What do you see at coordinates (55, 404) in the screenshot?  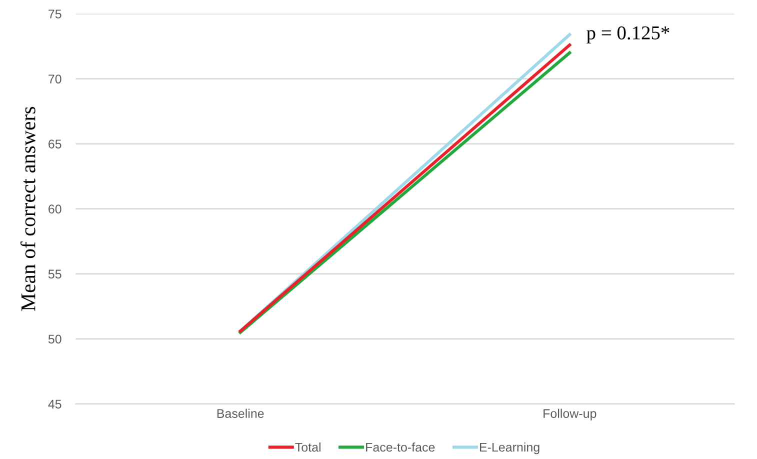 I see `y-tick-label: 45` at bounding box center [55, 404].